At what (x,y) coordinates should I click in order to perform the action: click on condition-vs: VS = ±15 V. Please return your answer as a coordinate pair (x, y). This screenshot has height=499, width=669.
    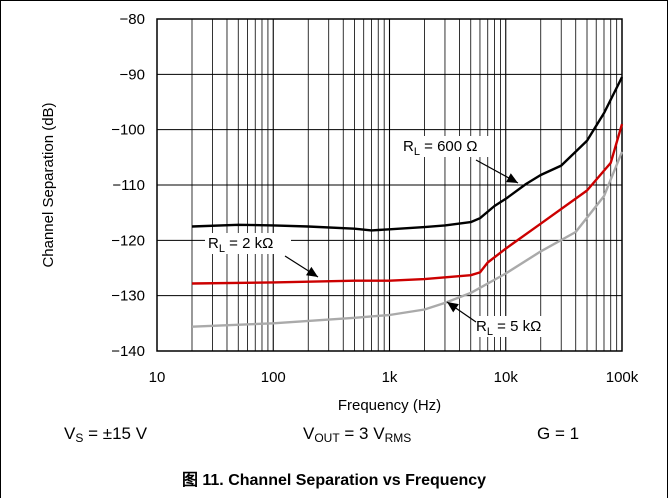
    Looking at the image, I should click on (106, 434).